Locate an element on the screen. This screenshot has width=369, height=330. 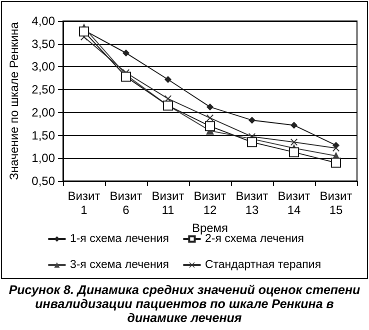
x-tick-label: Визит 14 is located at coordinates (294, 203).